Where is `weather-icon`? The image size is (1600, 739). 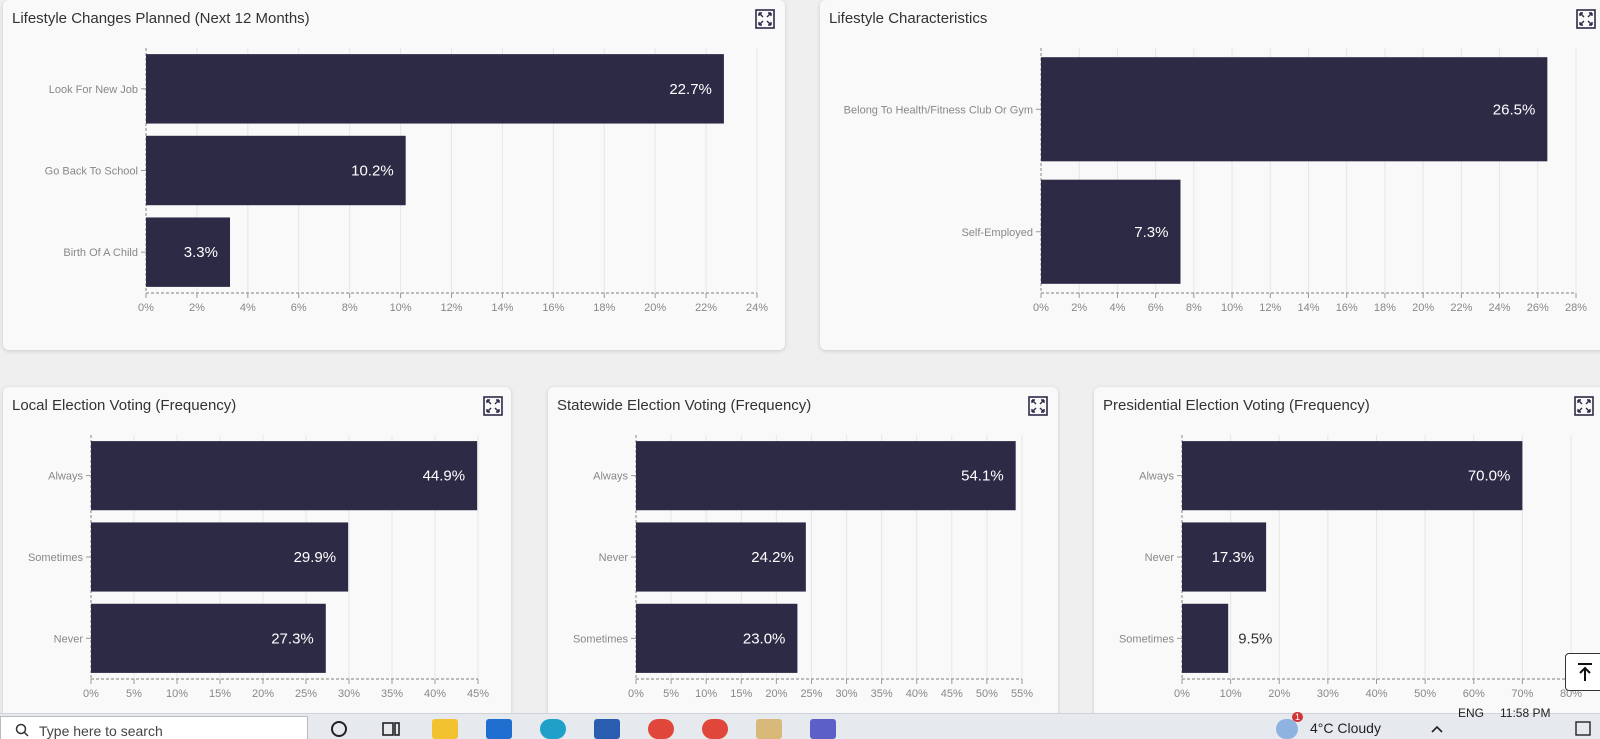
weather-icon is located at coordinates (1287, 729).